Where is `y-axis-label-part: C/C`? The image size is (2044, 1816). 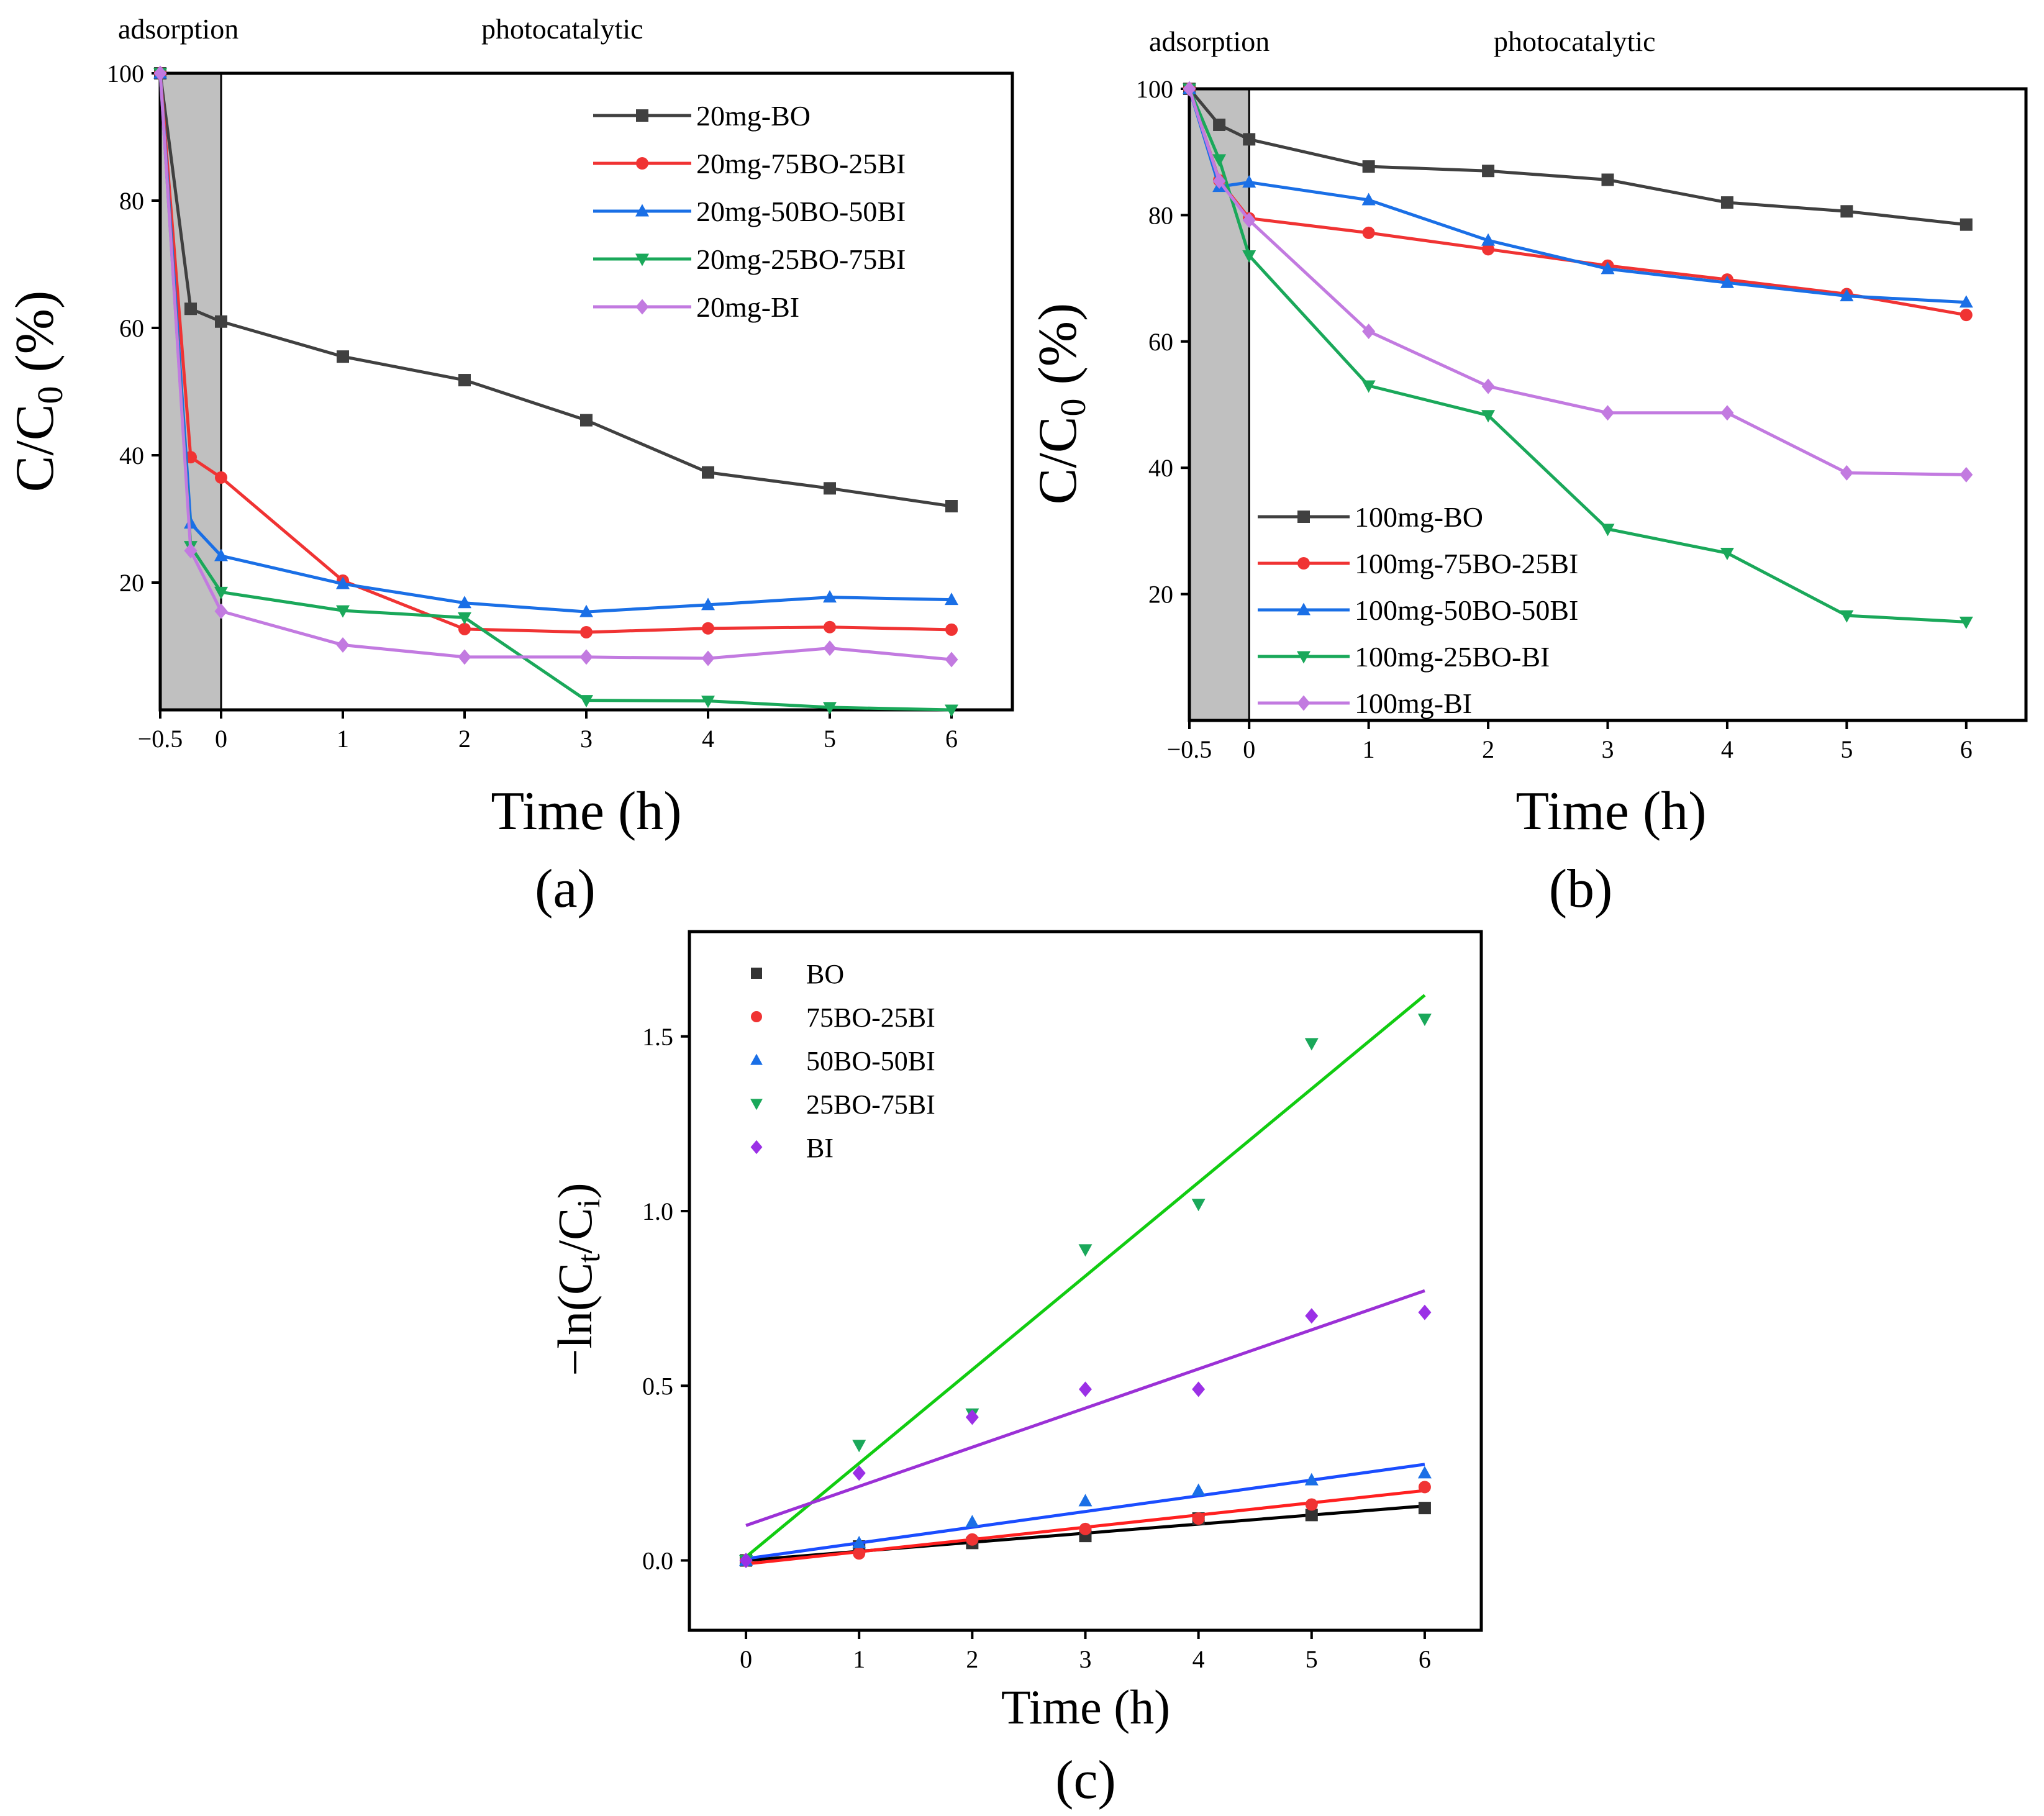
y-axis-label-part: C/C is located at coordinates (1058, 461).